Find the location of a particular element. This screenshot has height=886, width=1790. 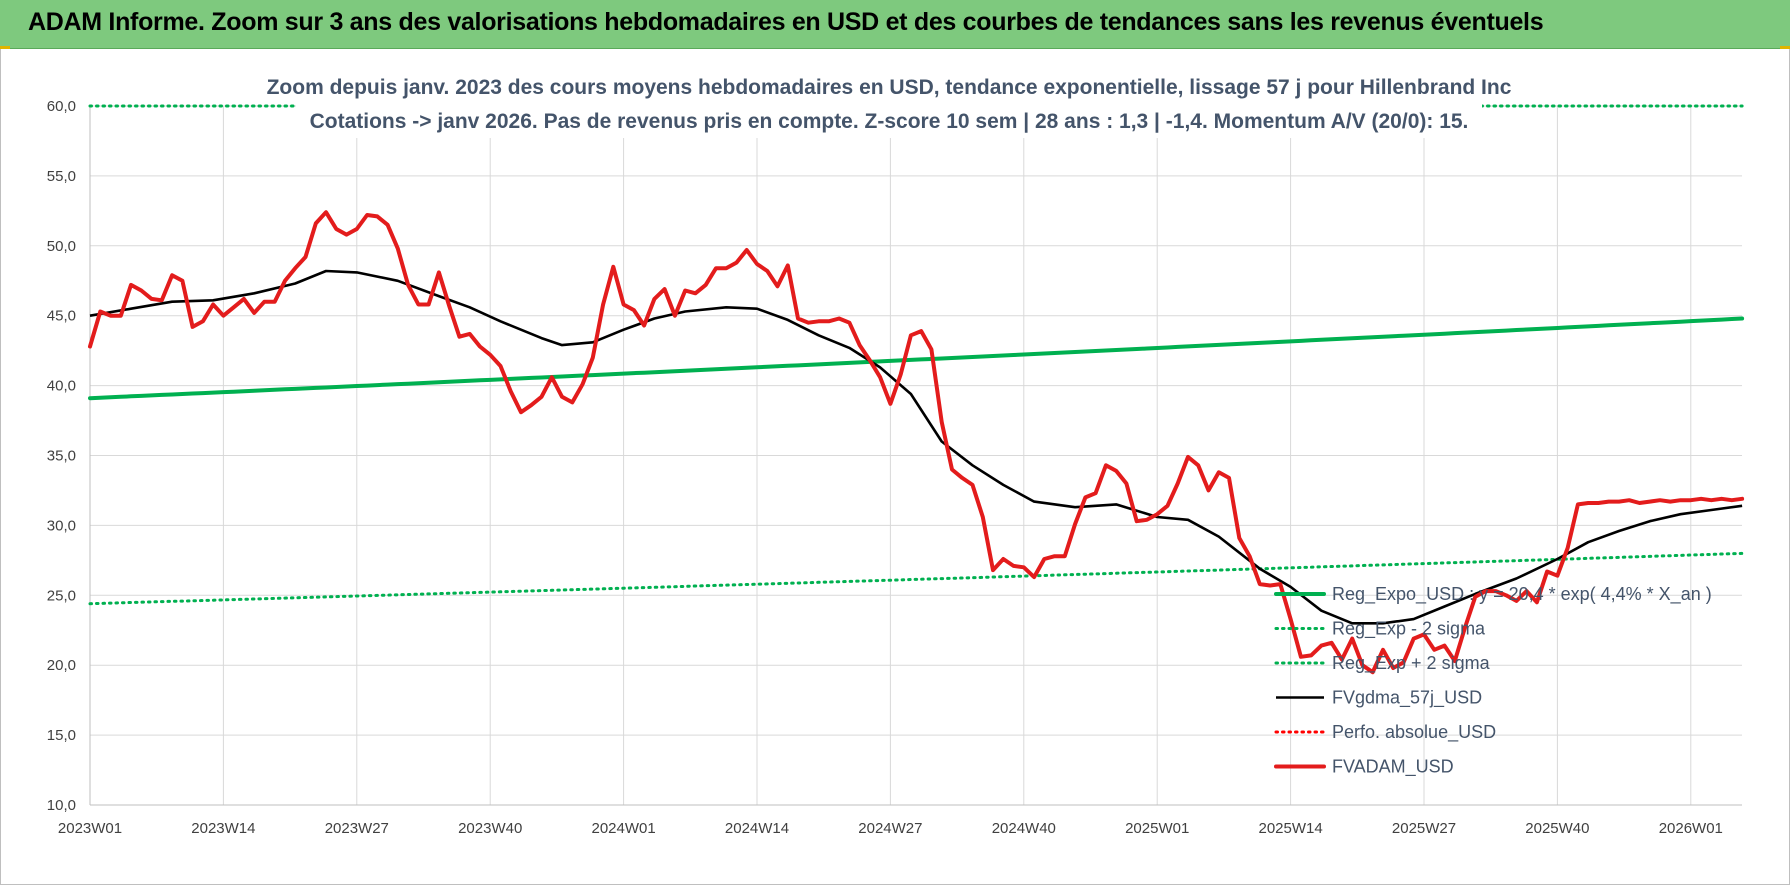

x-tick-label: 2024W01 is located at coordinates (623, 828).